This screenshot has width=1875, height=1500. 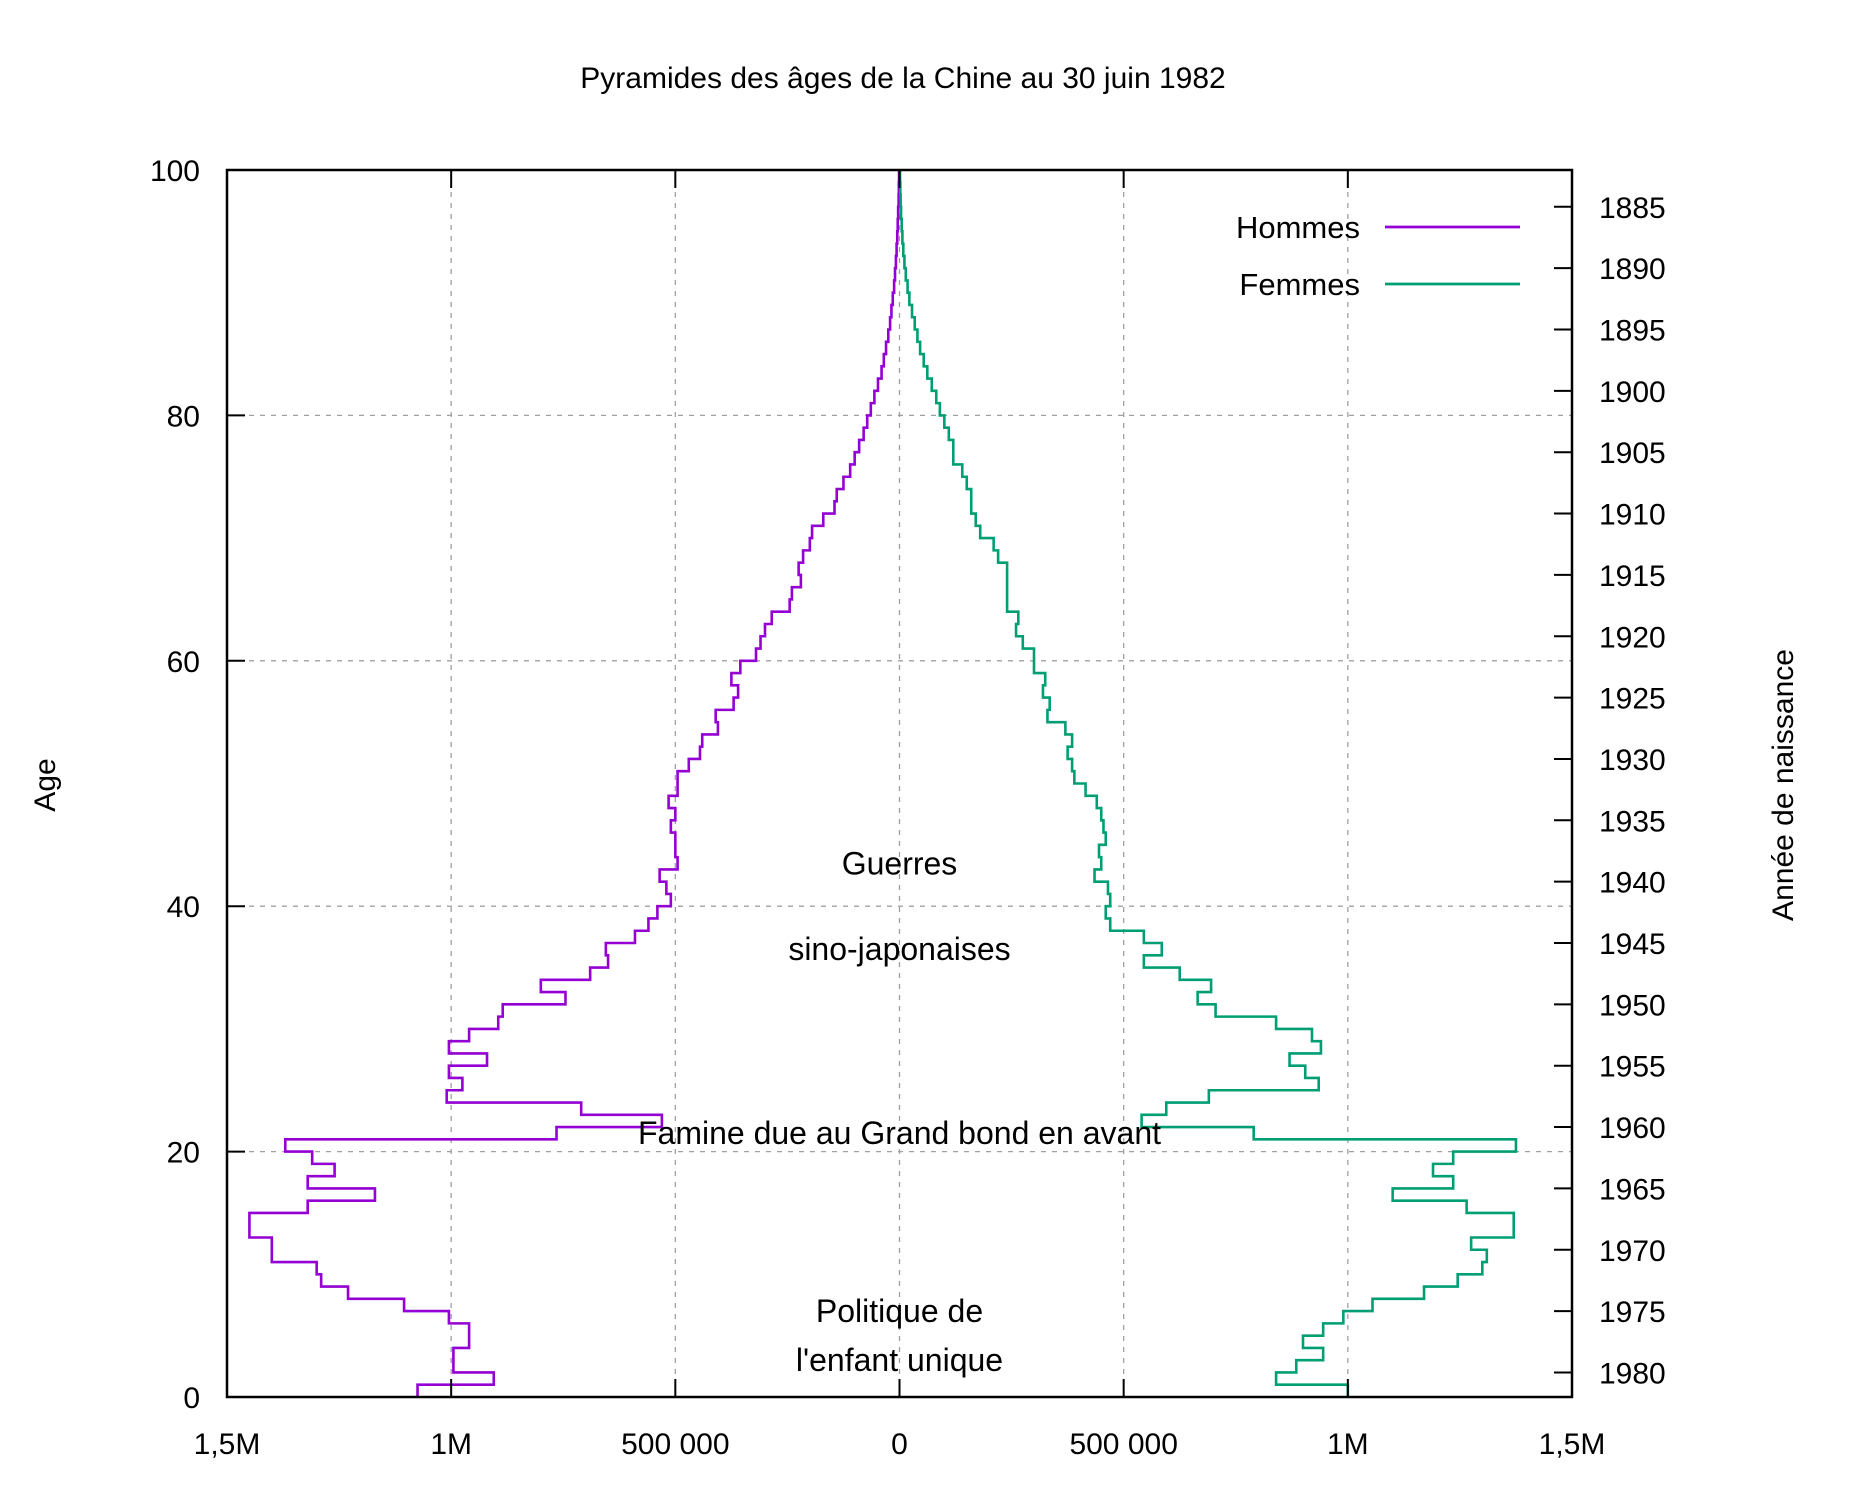 I want to click on y-tick-label: 100, so click(x=175, y=171).